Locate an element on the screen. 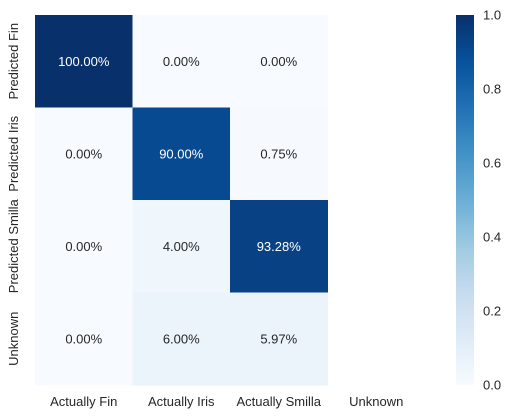 The width and height of the screenshot is (512, 418). colorbar-tick-label: 0.4 is located at coordinates (492, 237).